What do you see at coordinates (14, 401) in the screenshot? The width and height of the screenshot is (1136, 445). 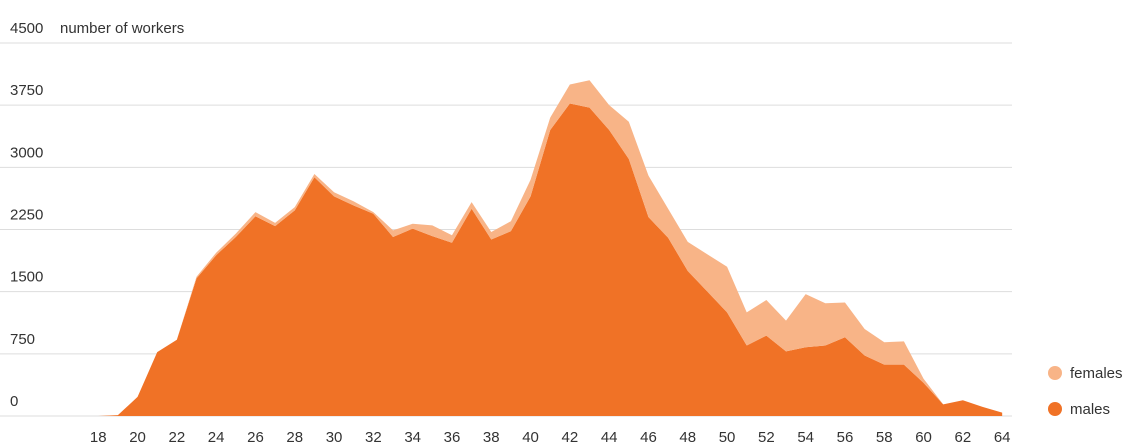 I see `y-tick-label: 0` at bounding box center [14, 401].